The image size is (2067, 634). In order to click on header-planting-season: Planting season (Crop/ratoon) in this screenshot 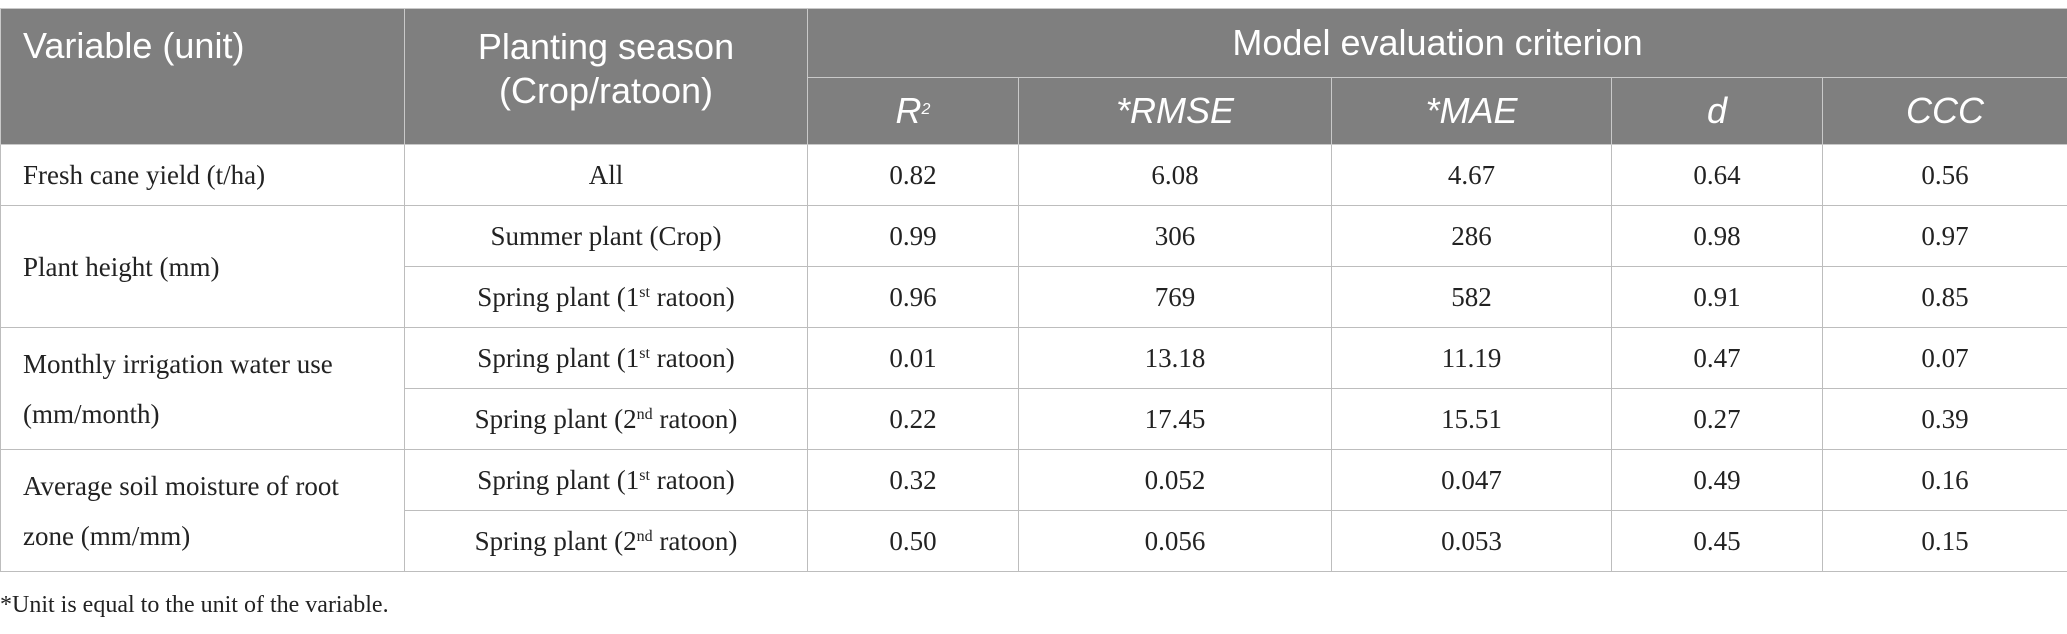, I will do `click(606, 76)`.